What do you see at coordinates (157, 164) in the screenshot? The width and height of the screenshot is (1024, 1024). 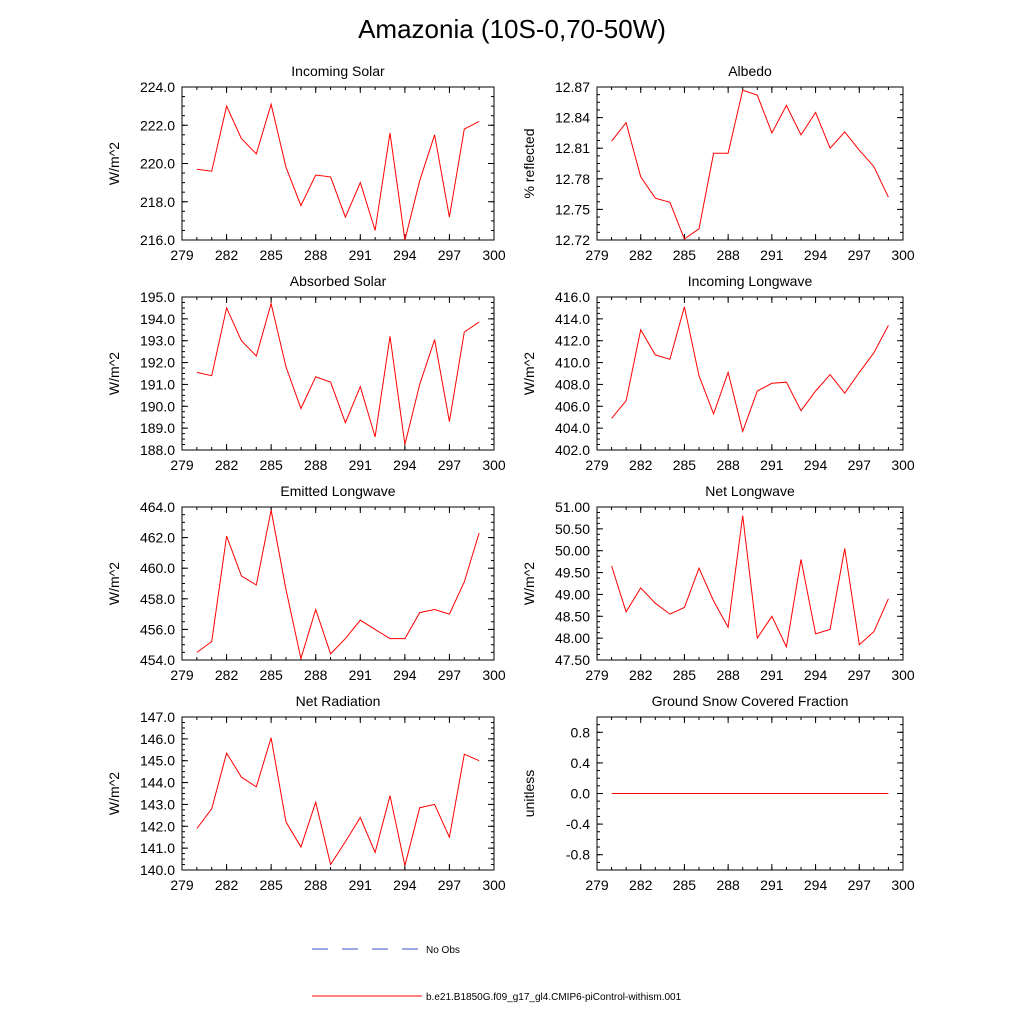 I see `y-tick-label: 220.0` at bounding box center [157, 164].